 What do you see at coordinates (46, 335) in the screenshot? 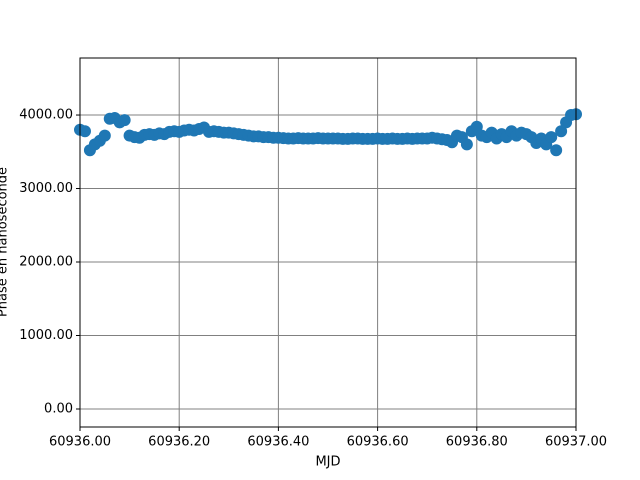
I see `y-tick-label: 1000.00` at bounding box center [46, 335].